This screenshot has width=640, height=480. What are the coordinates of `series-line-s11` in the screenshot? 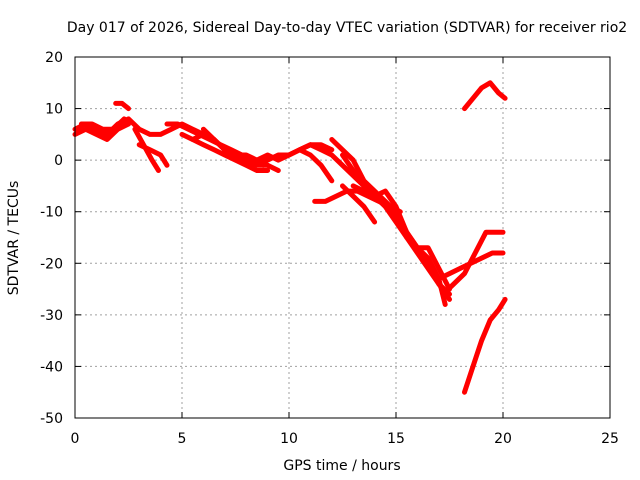 It's located at (294, 165).